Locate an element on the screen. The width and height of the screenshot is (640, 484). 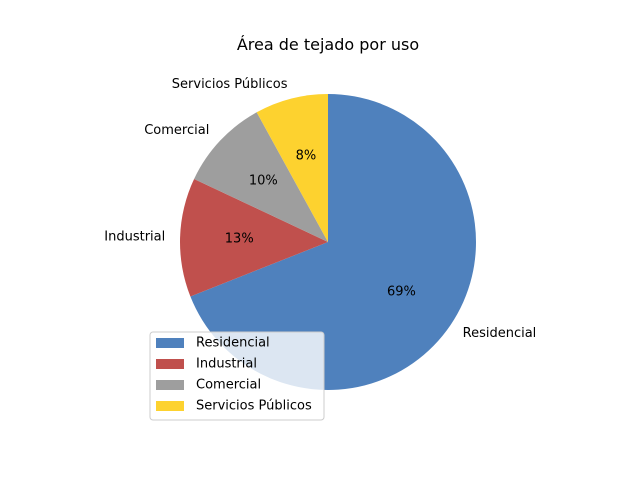
legend-swatch-industrial is located at coordinates (170, 364).